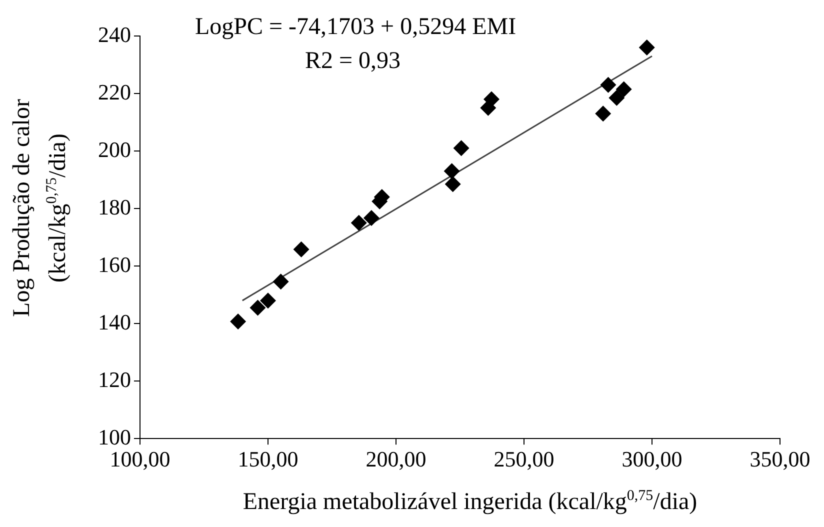 This screenshot has width=824, height=527. Describe the element at coordinates (114, 149) in the screenshot. I see `y-tick-label: 200` at that location.